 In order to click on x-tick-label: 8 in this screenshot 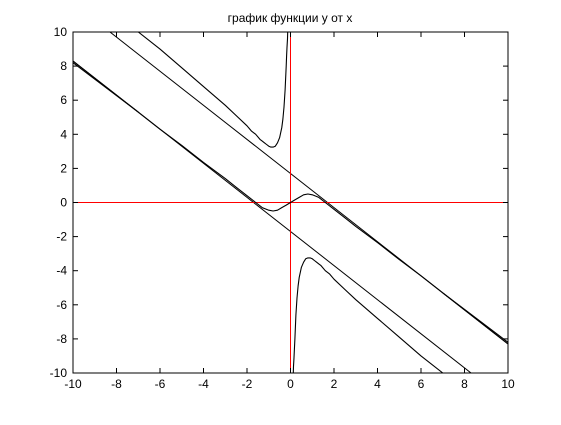, I will do `click(464, 384)`.